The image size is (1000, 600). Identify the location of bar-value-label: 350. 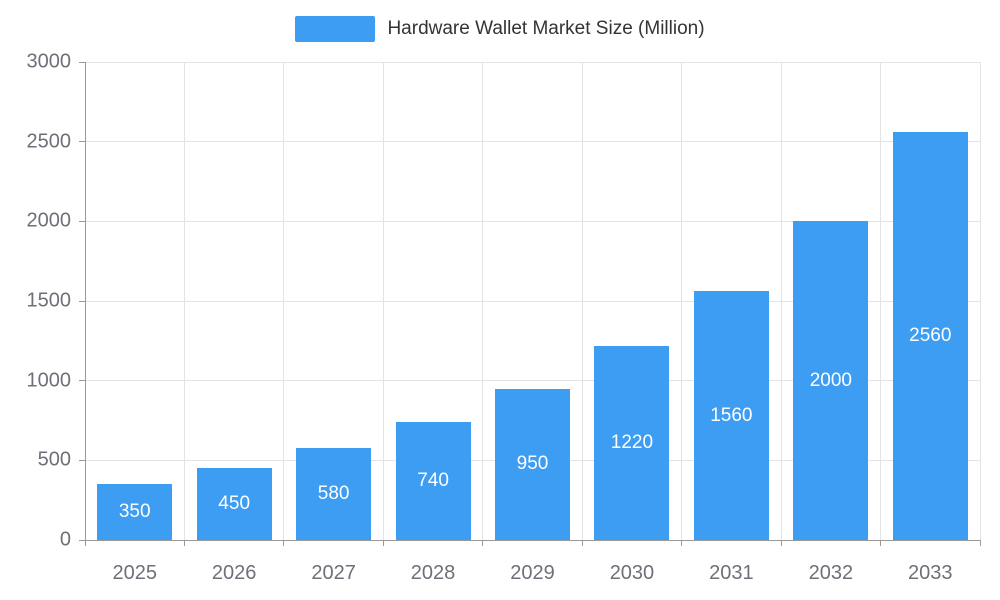
(134, 512).